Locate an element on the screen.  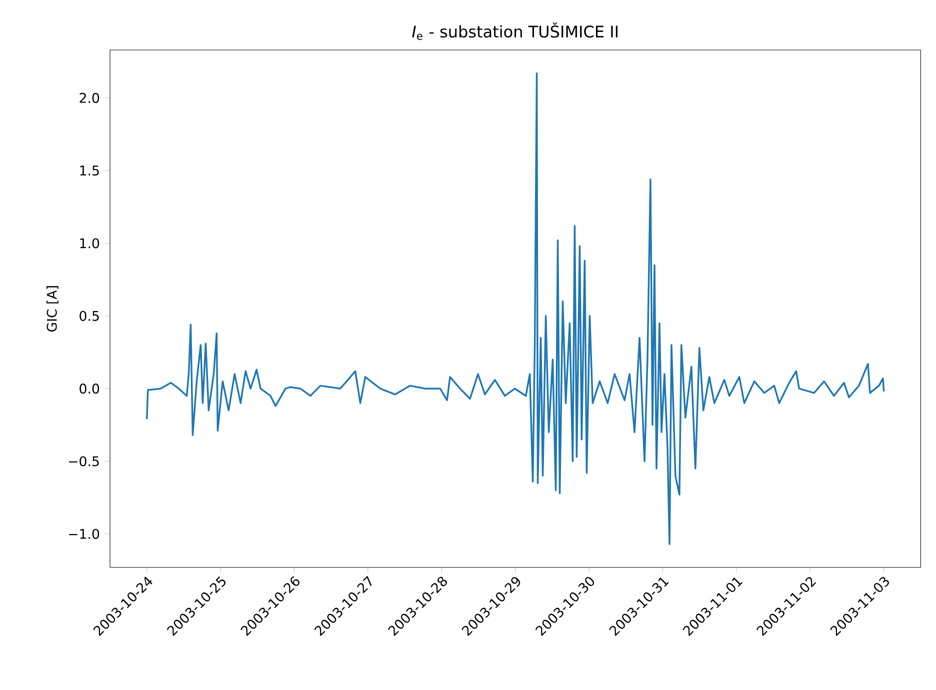
y-axis-title: GIC [A] is located at coordinates (52, 309).